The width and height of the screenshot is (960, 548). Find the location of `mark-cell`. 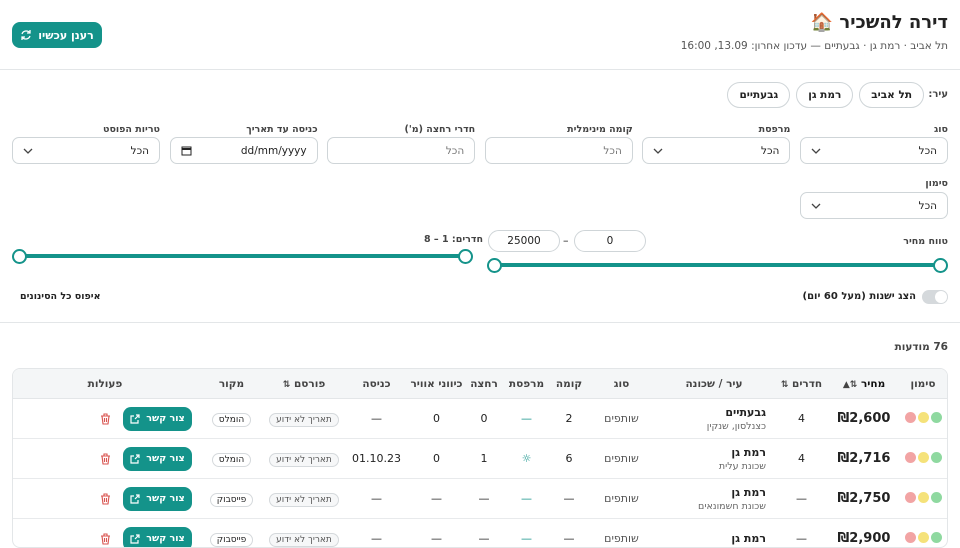

mark-cell is located at coordinates (923, 533).